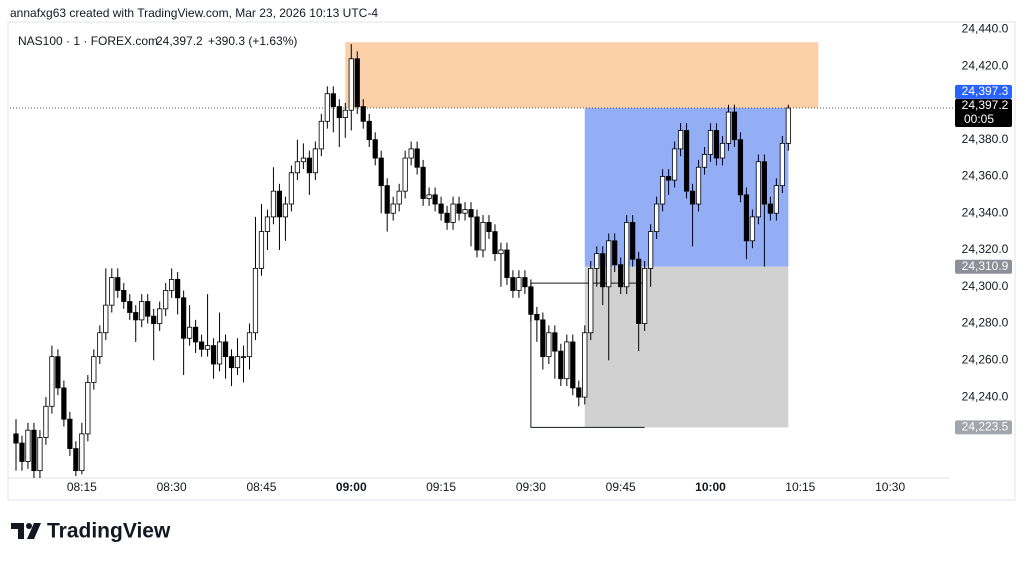 The image size is (1024, 561). What do you see at coordinates (985, 286) in the screenshot?
I see `y-tick-label: 24,300.0` at bounding box center [985, 286].